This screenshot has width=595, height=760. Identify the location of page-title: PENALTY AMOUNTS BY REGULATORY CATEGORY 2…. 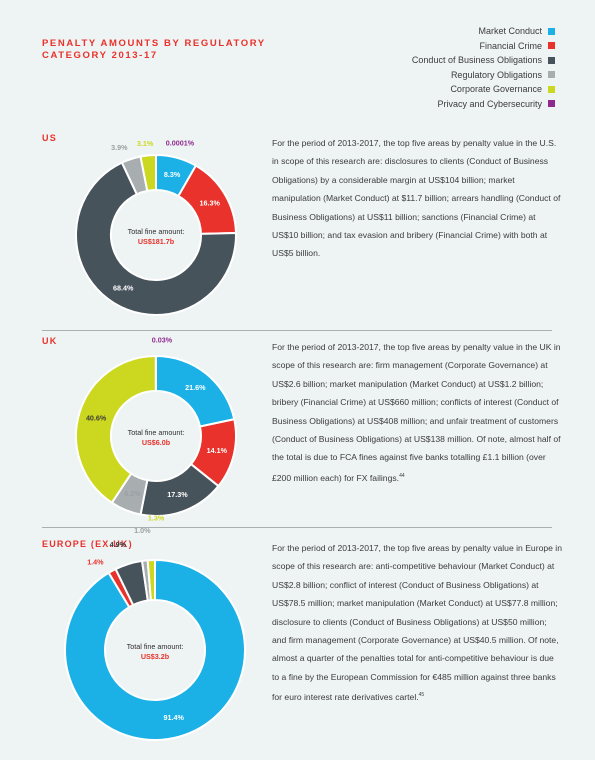
(154, 50).